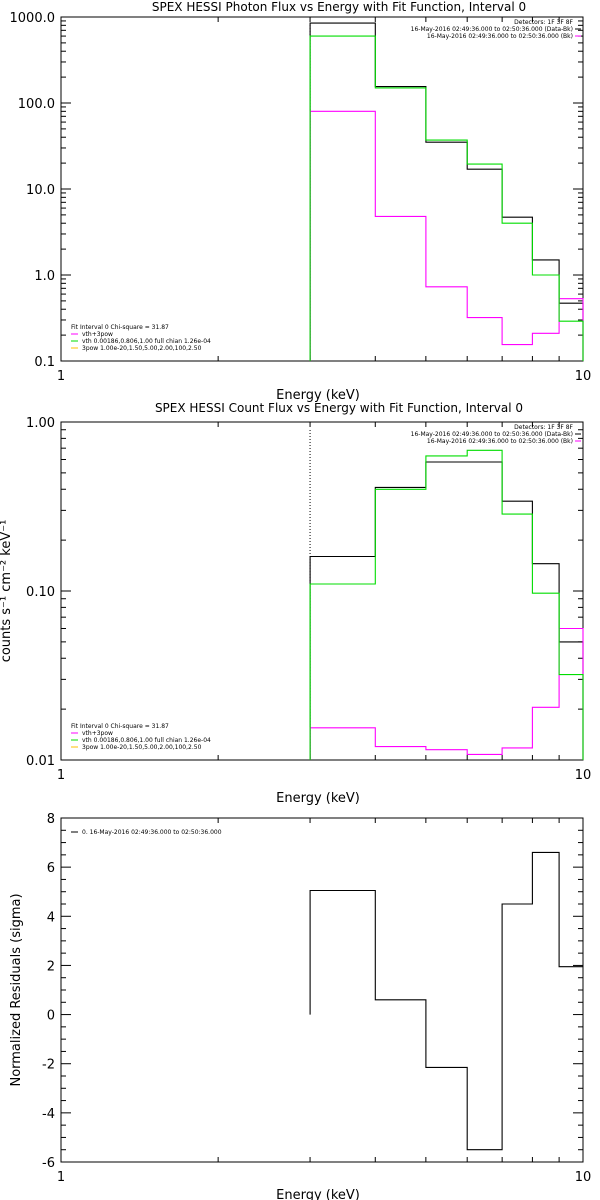 This screenshot has width=600, height=1200. What do you see at coordinates (48, 1065) in the screenshot?
I see `y-tick-label: -2` at bounding box center [48, 1065].